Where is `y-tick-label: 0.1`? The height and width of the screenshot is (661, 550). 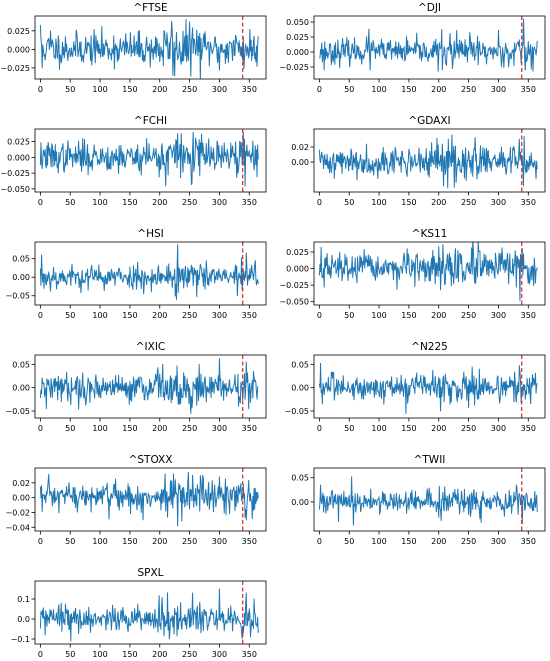 y-tick-label: 0.1 is located at coordinates (23, 599).